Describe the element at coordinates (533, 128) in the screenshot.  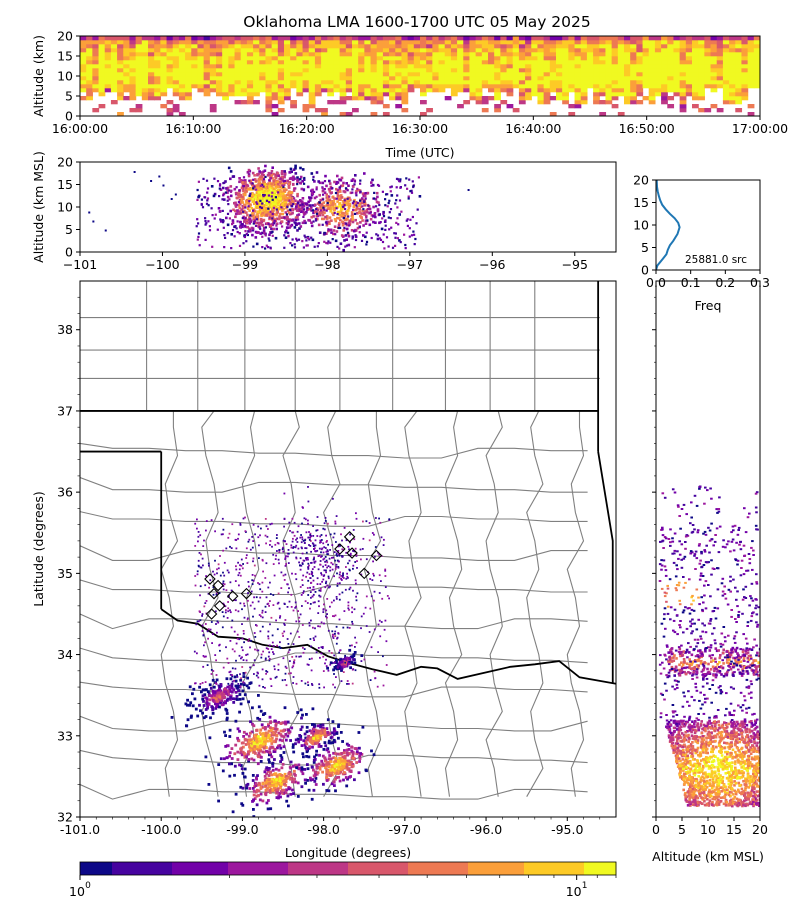
I see `time-axis-tick-label: 16:40:00` at that location.